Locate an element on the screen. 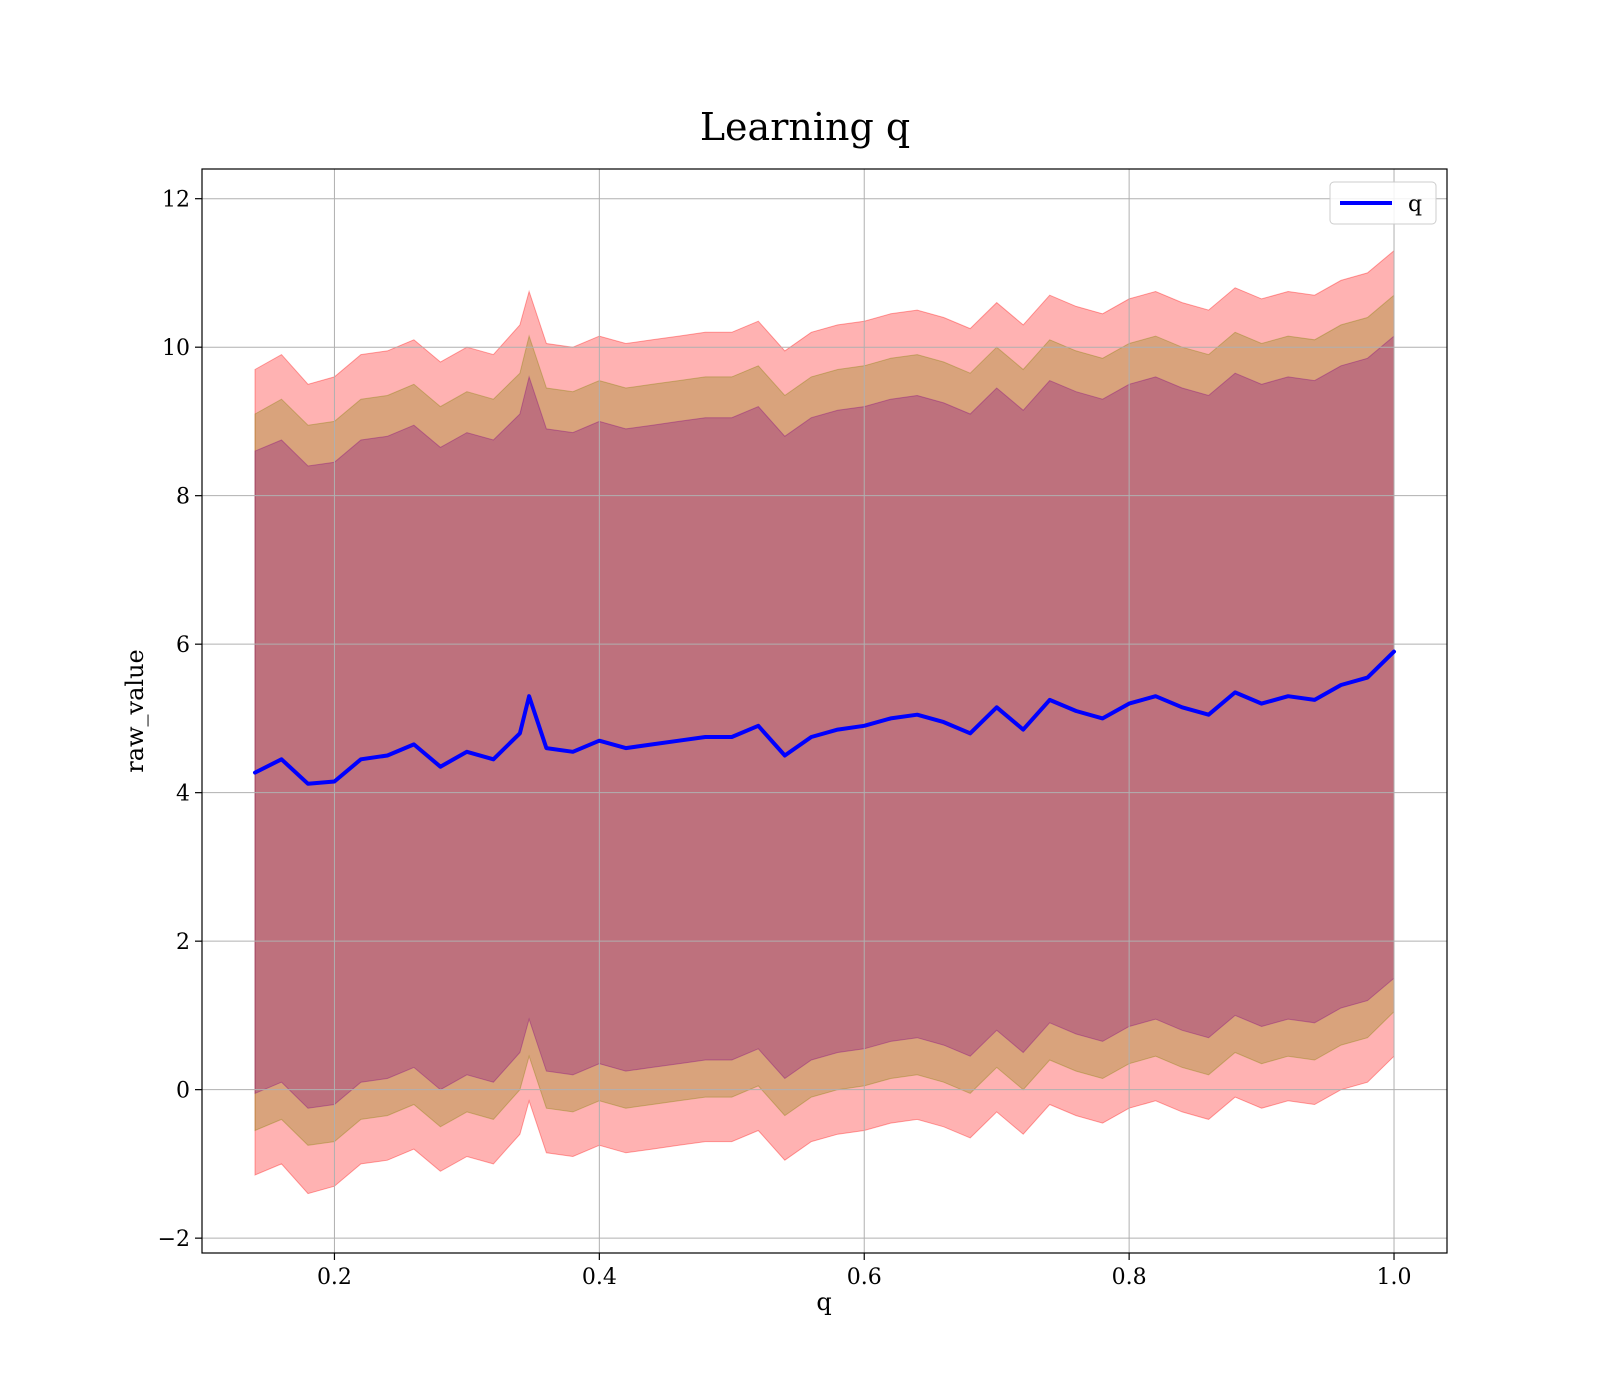 Image resolution: width=1600 pixels, height=1400 pixels. chart-title: Learning q is located at coordinates (805, 127).